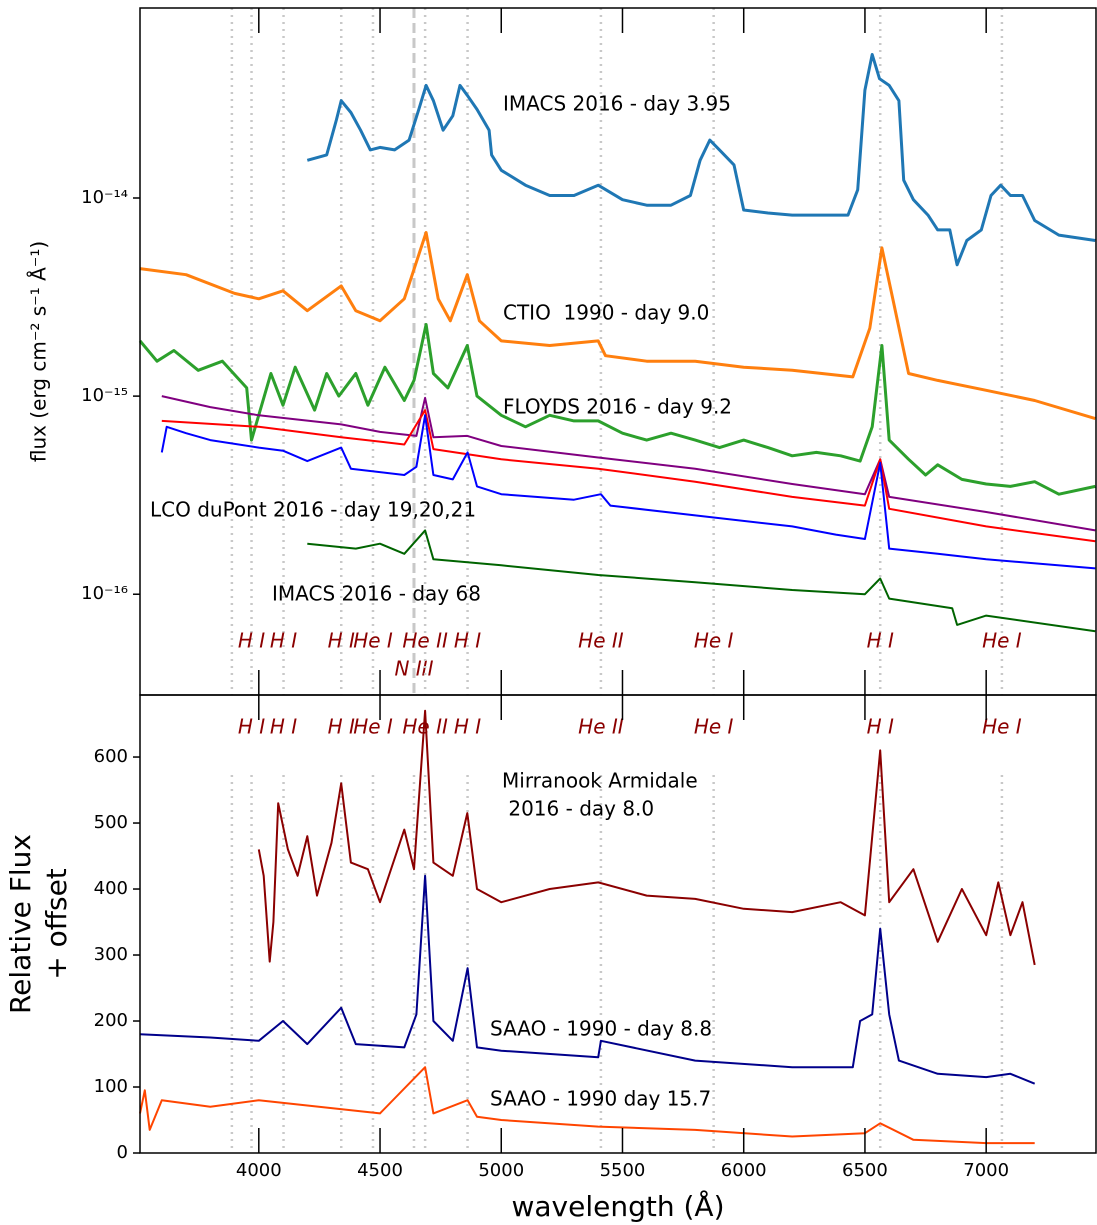 Image resolution: width=1097 pixels, height=1225 pixels. What do you see at coordinates (986, 1170) in the screenshot?
I see `x-tick-label: 7000` at bounding box center [986, 1170].